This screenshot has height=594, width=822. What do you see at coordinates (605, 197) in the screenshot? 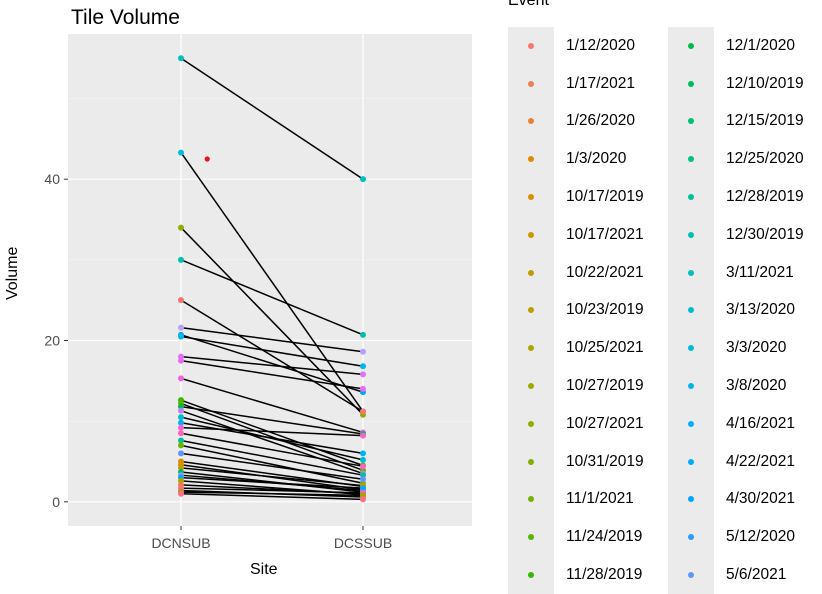
I see `legend-label: 10/17/2019` at bounding box center [605, 197].